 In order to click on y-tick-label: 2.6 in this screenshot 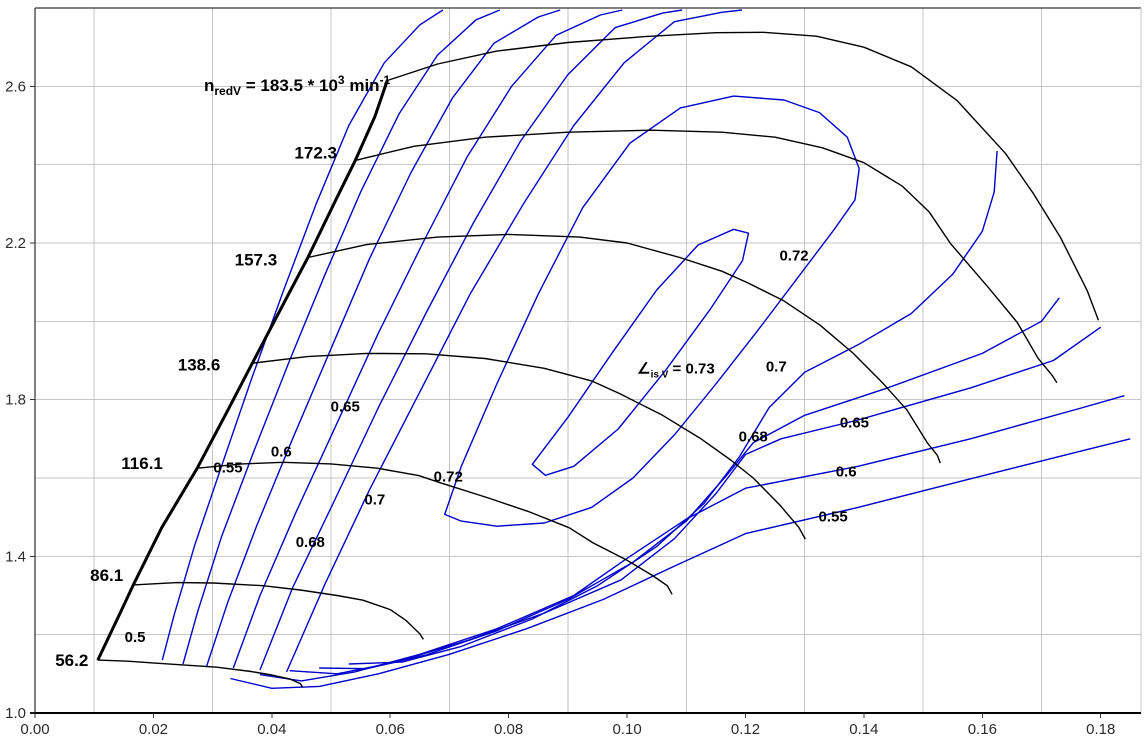, I will do `click(15, 86)`.